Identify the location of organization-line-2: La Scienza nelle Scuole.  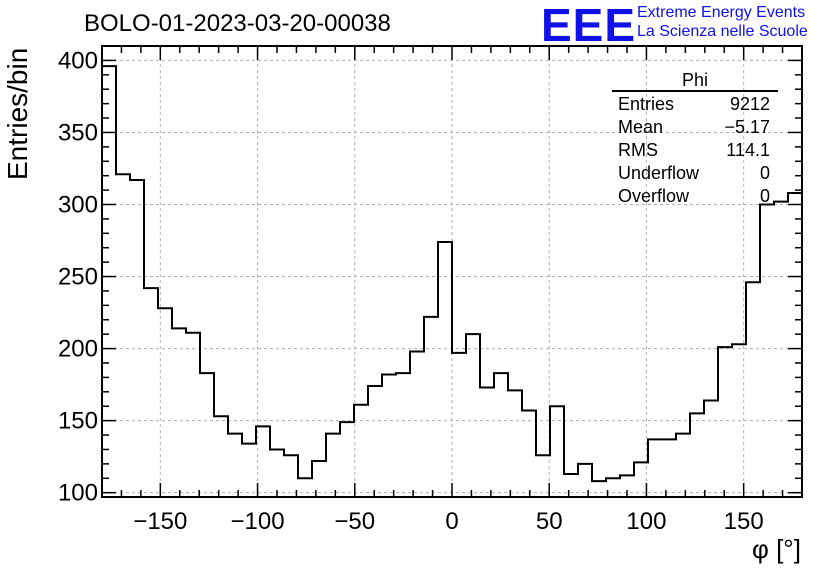
(722, 31).